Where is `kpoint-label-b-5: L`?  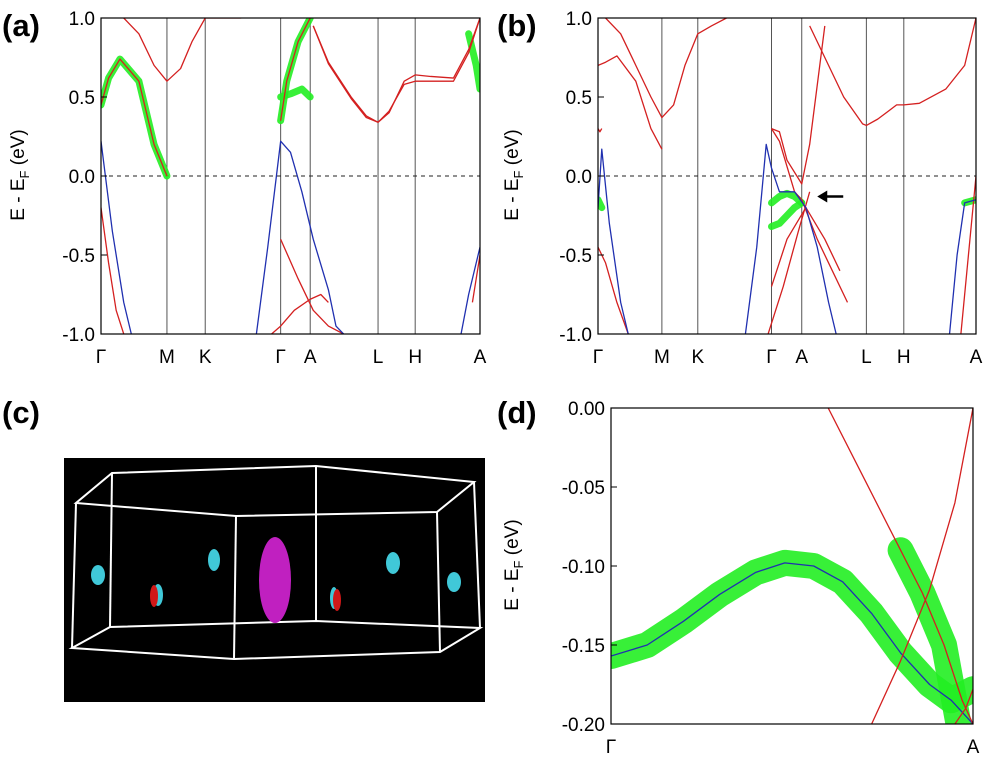 kpoint-label-b-5: L is located at coordinates (866, 357).